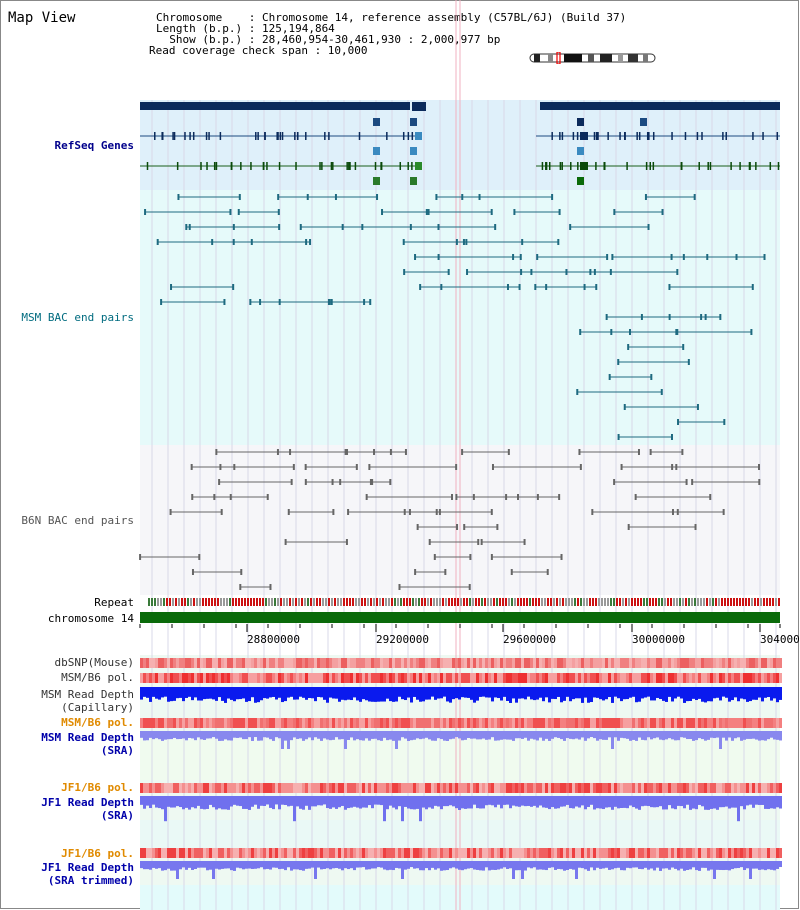 This screenshot has width=800, height=910. Describe the element at coordinates (593, 58) in the screenshot. I see `chromosome-ideogram` at that location.